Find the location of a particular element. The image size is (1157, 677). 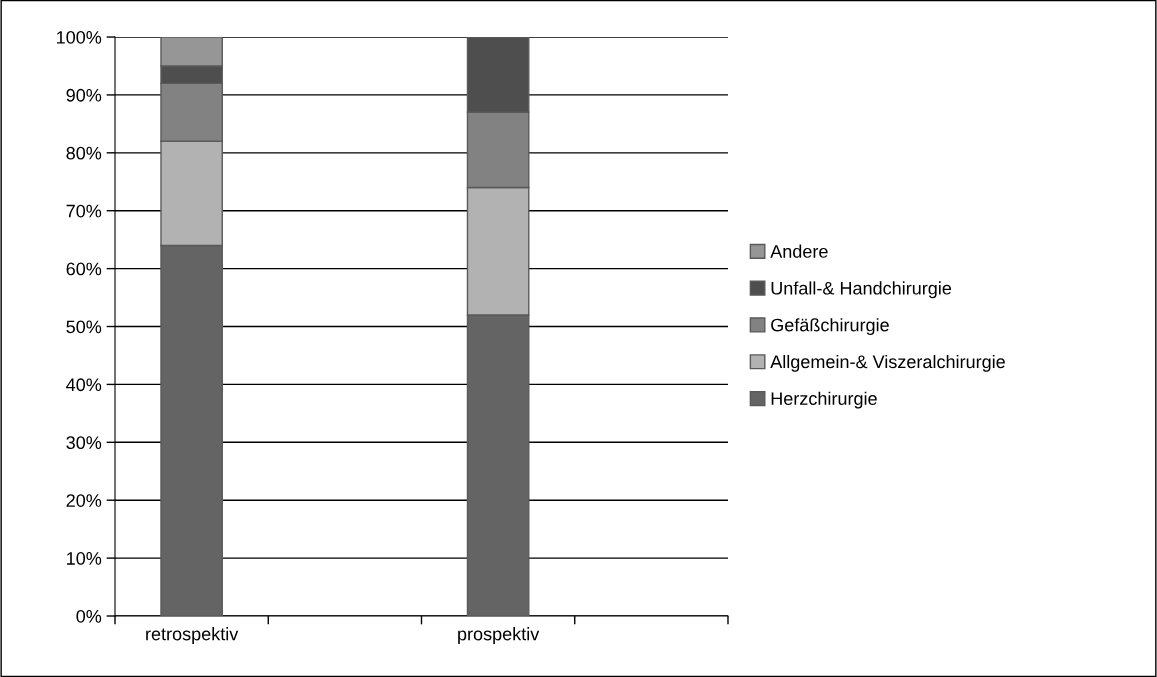

y-tick-label: 30% is located at coordinates (84, 443).